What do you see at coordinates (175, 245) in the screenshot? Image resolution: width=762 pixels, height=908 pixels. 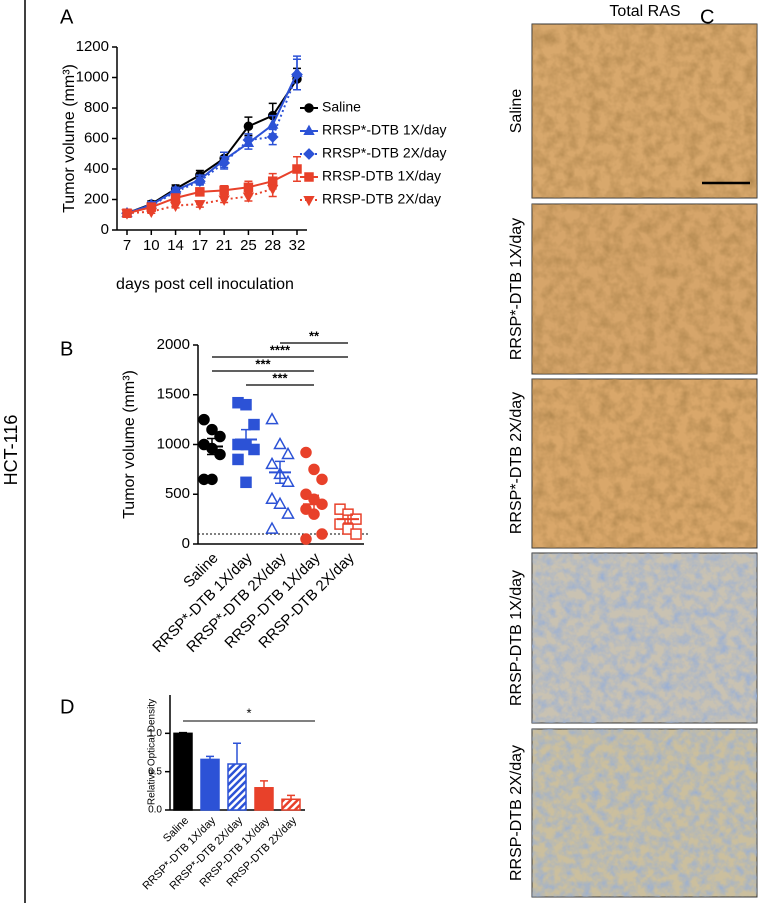 I see `x-tick-label: 14` at bounding box center [175, 245].